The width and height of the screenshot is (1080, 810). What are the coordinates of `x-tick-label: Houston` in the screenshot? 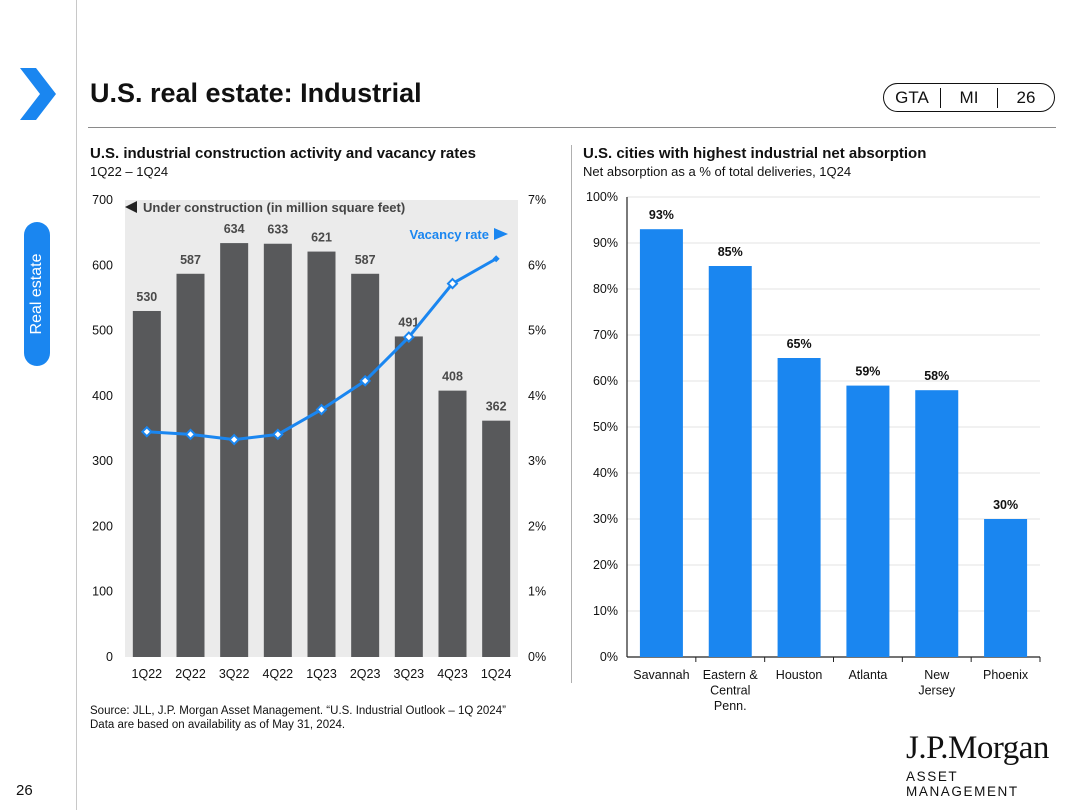 It's located at (799, 675).